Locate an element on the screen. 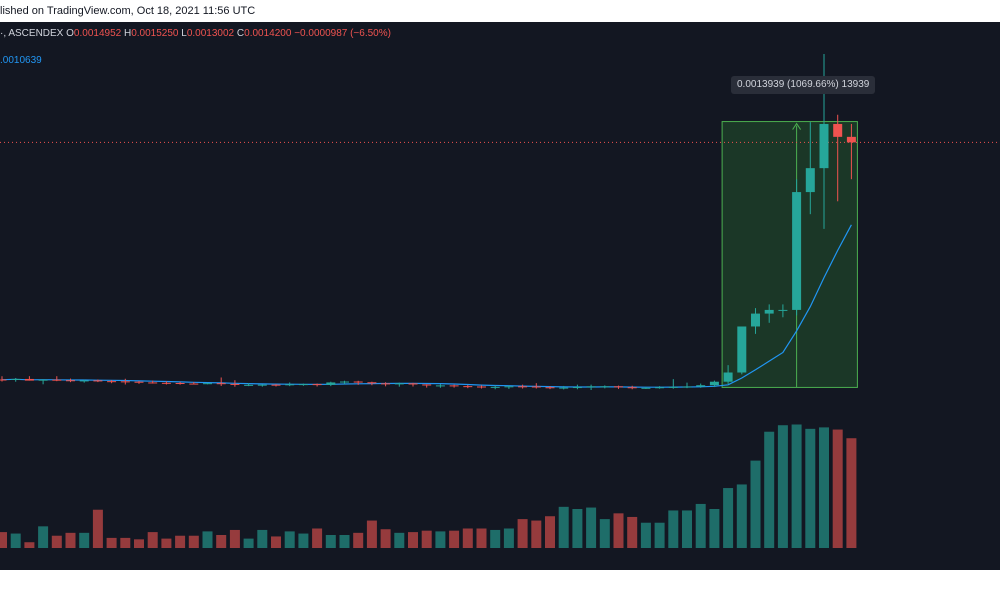 The width and height of the screenshot is (1000, 600). symbol-label: ·, ASCENDEX is located at coordinates (32, 33).